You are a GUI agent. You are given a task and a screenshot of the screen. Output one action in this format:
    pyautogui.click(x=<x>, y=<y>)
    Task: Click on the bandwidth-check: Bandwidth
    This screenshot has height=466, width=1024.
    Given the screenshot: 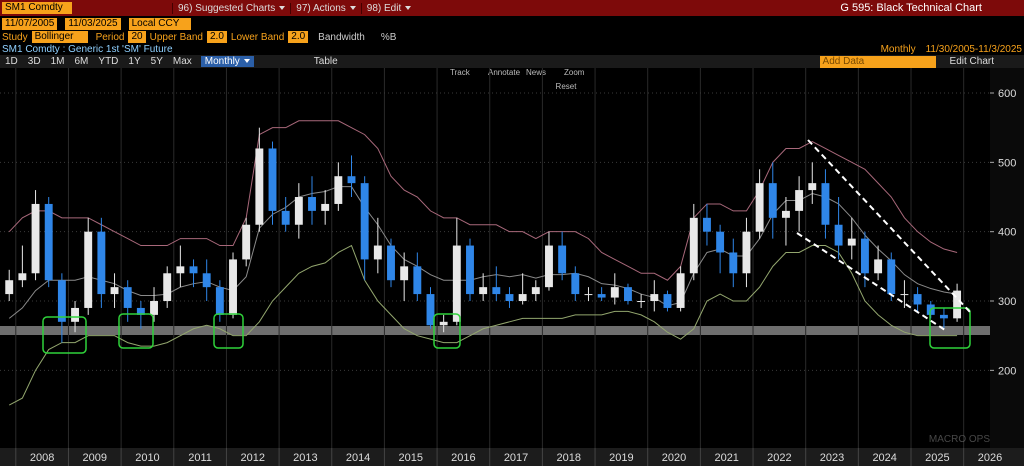 What is the action you would take?
    pyautogui.click(x=341, y=37)
    